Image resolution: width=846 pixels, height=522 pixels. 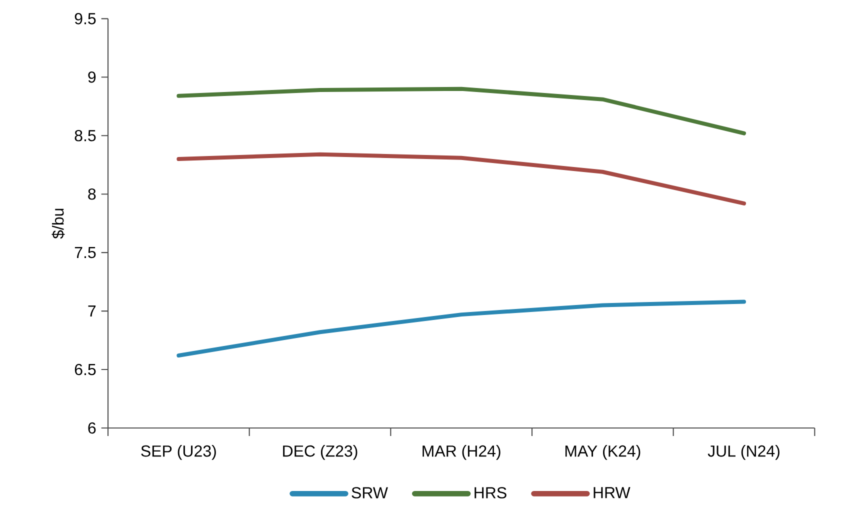 What do you see at coordinates (92, 77) in the screenshot?
I see `y-tick-label: 9` at bounding box center [92, 77].